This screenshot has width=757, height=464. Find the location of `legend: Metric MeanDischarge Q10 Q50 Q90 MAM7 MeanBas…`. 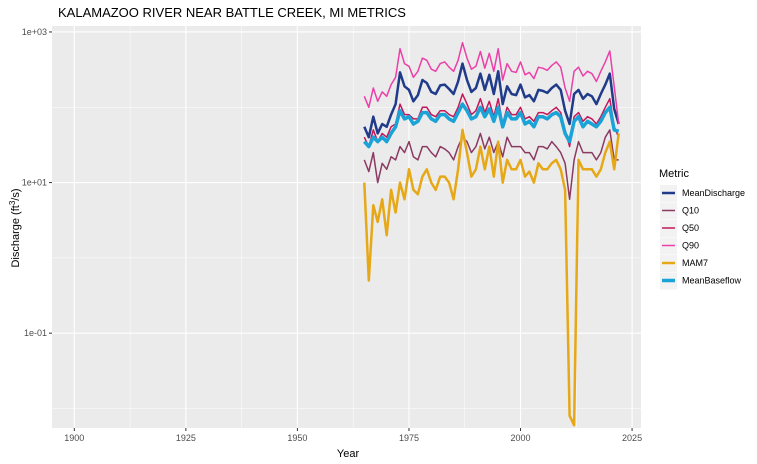

legend: Metric MeanDischarge Q10 Q50 Q90 MAM7 MeanBas… is located at coordinates (702, 229).